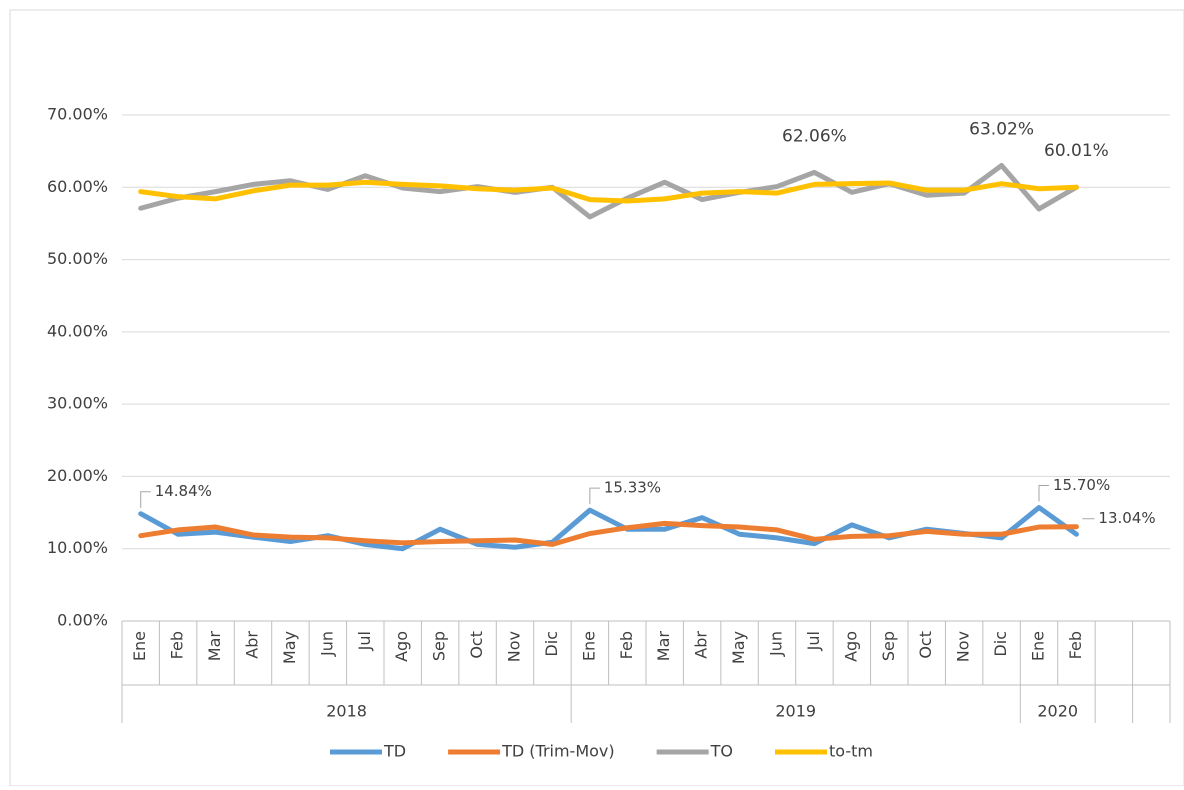  Describe the element at coordinates (795, 711) in the screenshot. I see `x-group-label: 2019` at that location.